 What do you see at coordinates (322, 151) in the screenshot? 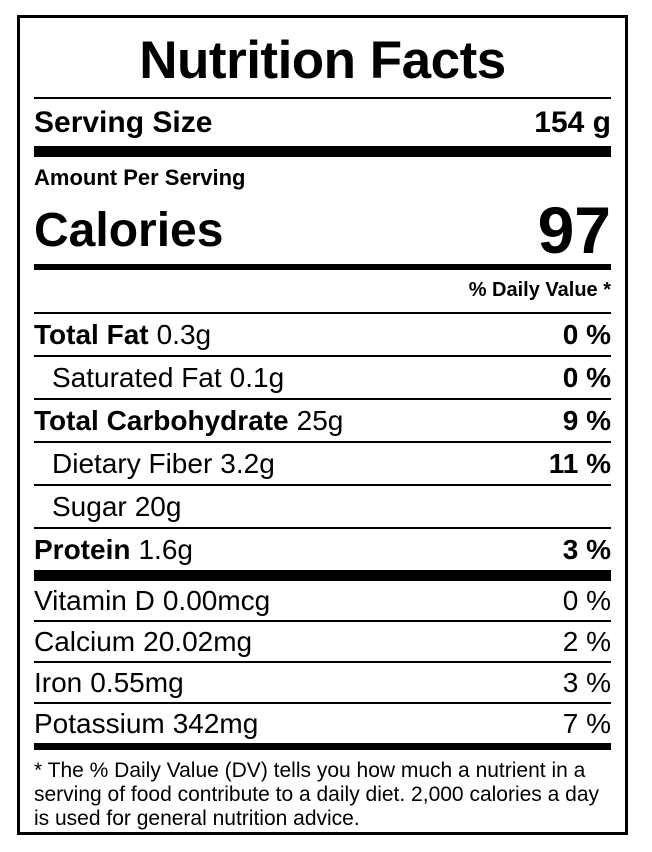
I see `divider-thick-above-calories` at bounding box center [322, 151].